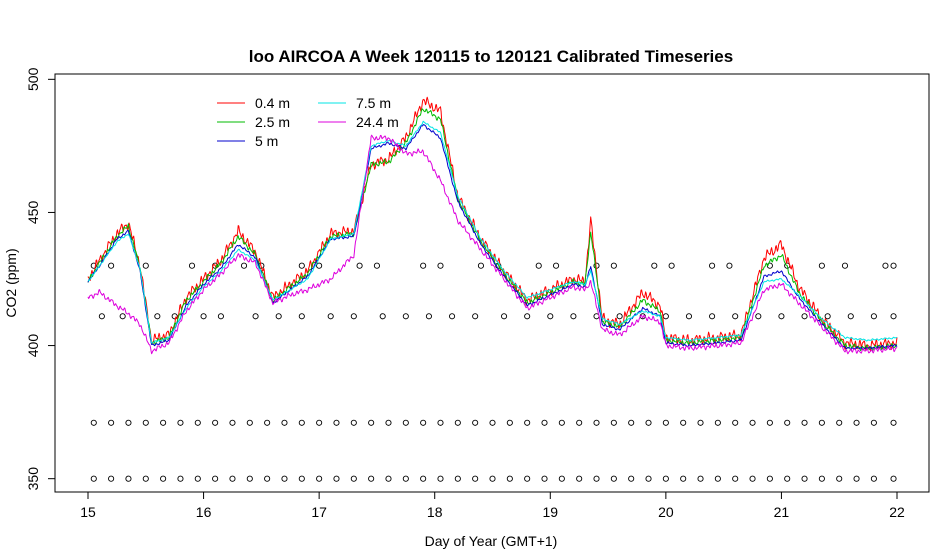 The image size is (950, 550). What do you see at coordinates (897, 512) in the screenshot?
I see `x-tick-label: 22` at bounding box center [897, 512].